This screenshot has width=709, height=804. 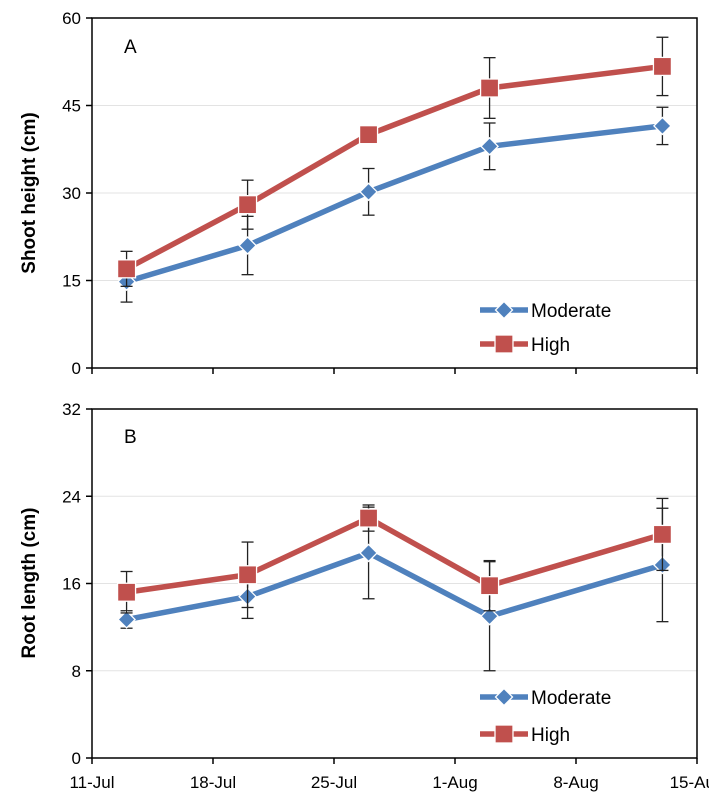 What do you see at coordinates (71, 496) in the screenshot?
I see `y-tick-label: 24` at bounding box center [71, 496].